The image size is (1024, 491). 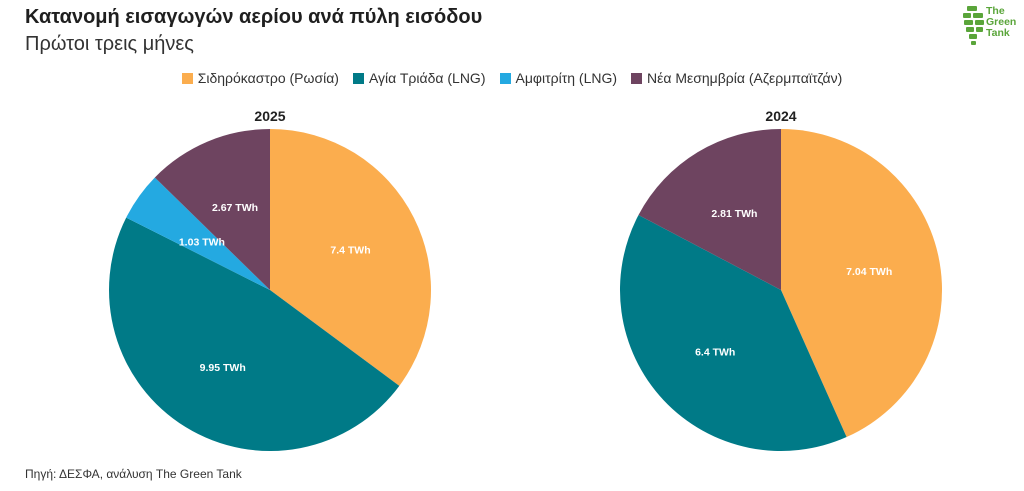 What do you see at coordinates (235, 208) in the screenshot?
I see `slice-data-label: 2.67 TWh` at bounding box center [235, 208].